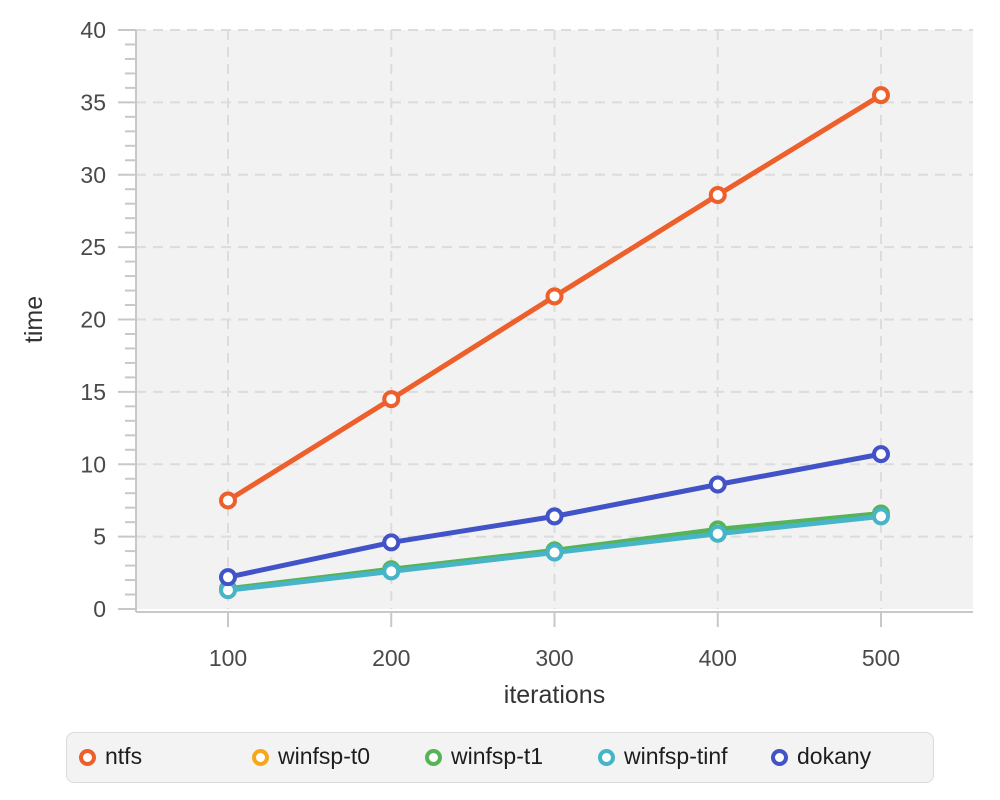 This screenshot has width=1000, height=800. What do you see at coordinates (834, 756) in the screenshot?
I see `legend-item-label: dokany` at bounding box center [834, 756].